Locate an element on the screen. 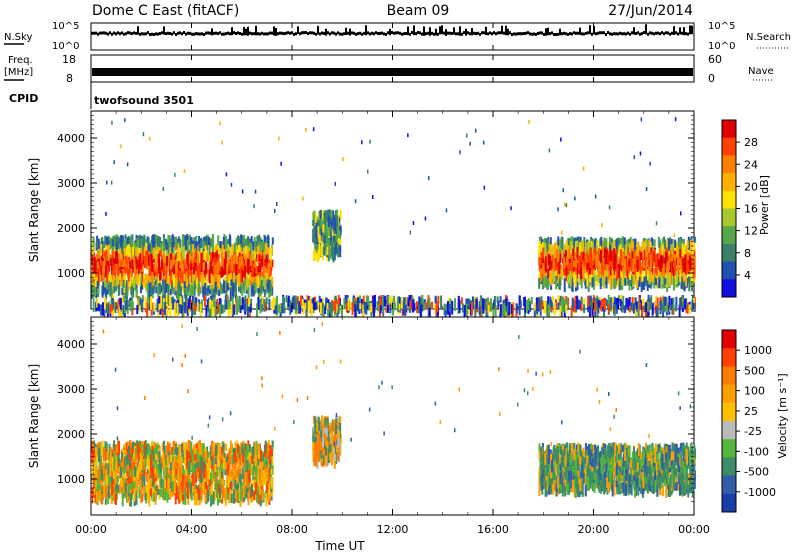 This screenshot has height=554, width=800. power-y-axis-label: Slant Range [km] is located at coordinates (34, 210).